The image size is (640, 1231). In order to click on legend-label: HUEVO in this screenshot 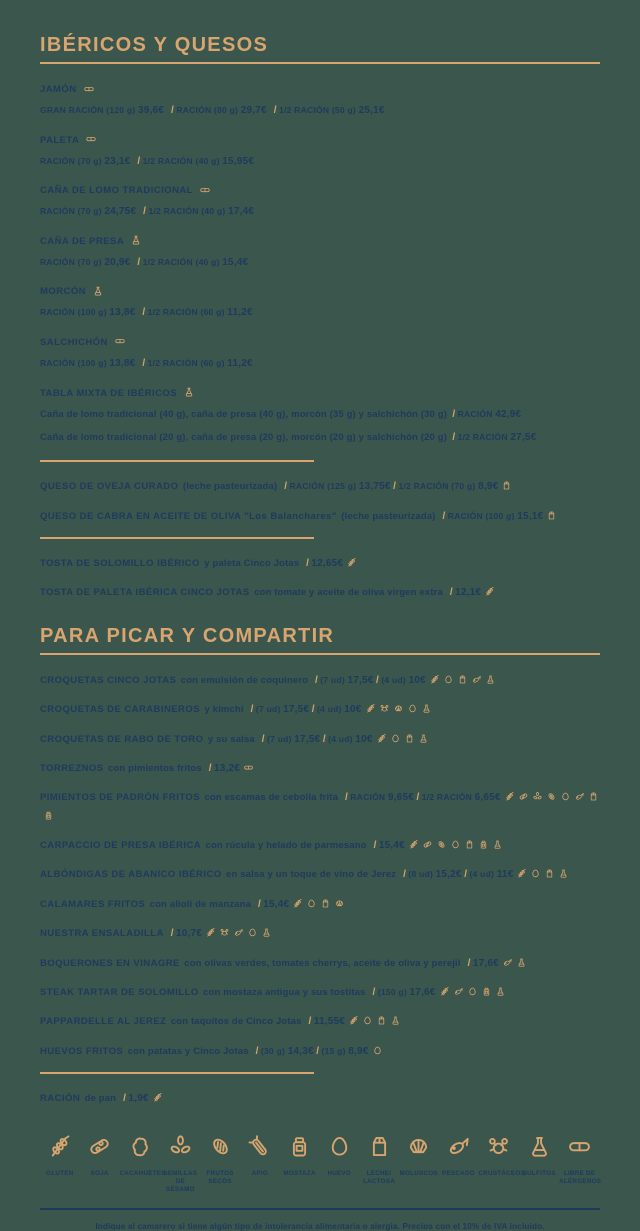, I will do `click(339, 1173)`.